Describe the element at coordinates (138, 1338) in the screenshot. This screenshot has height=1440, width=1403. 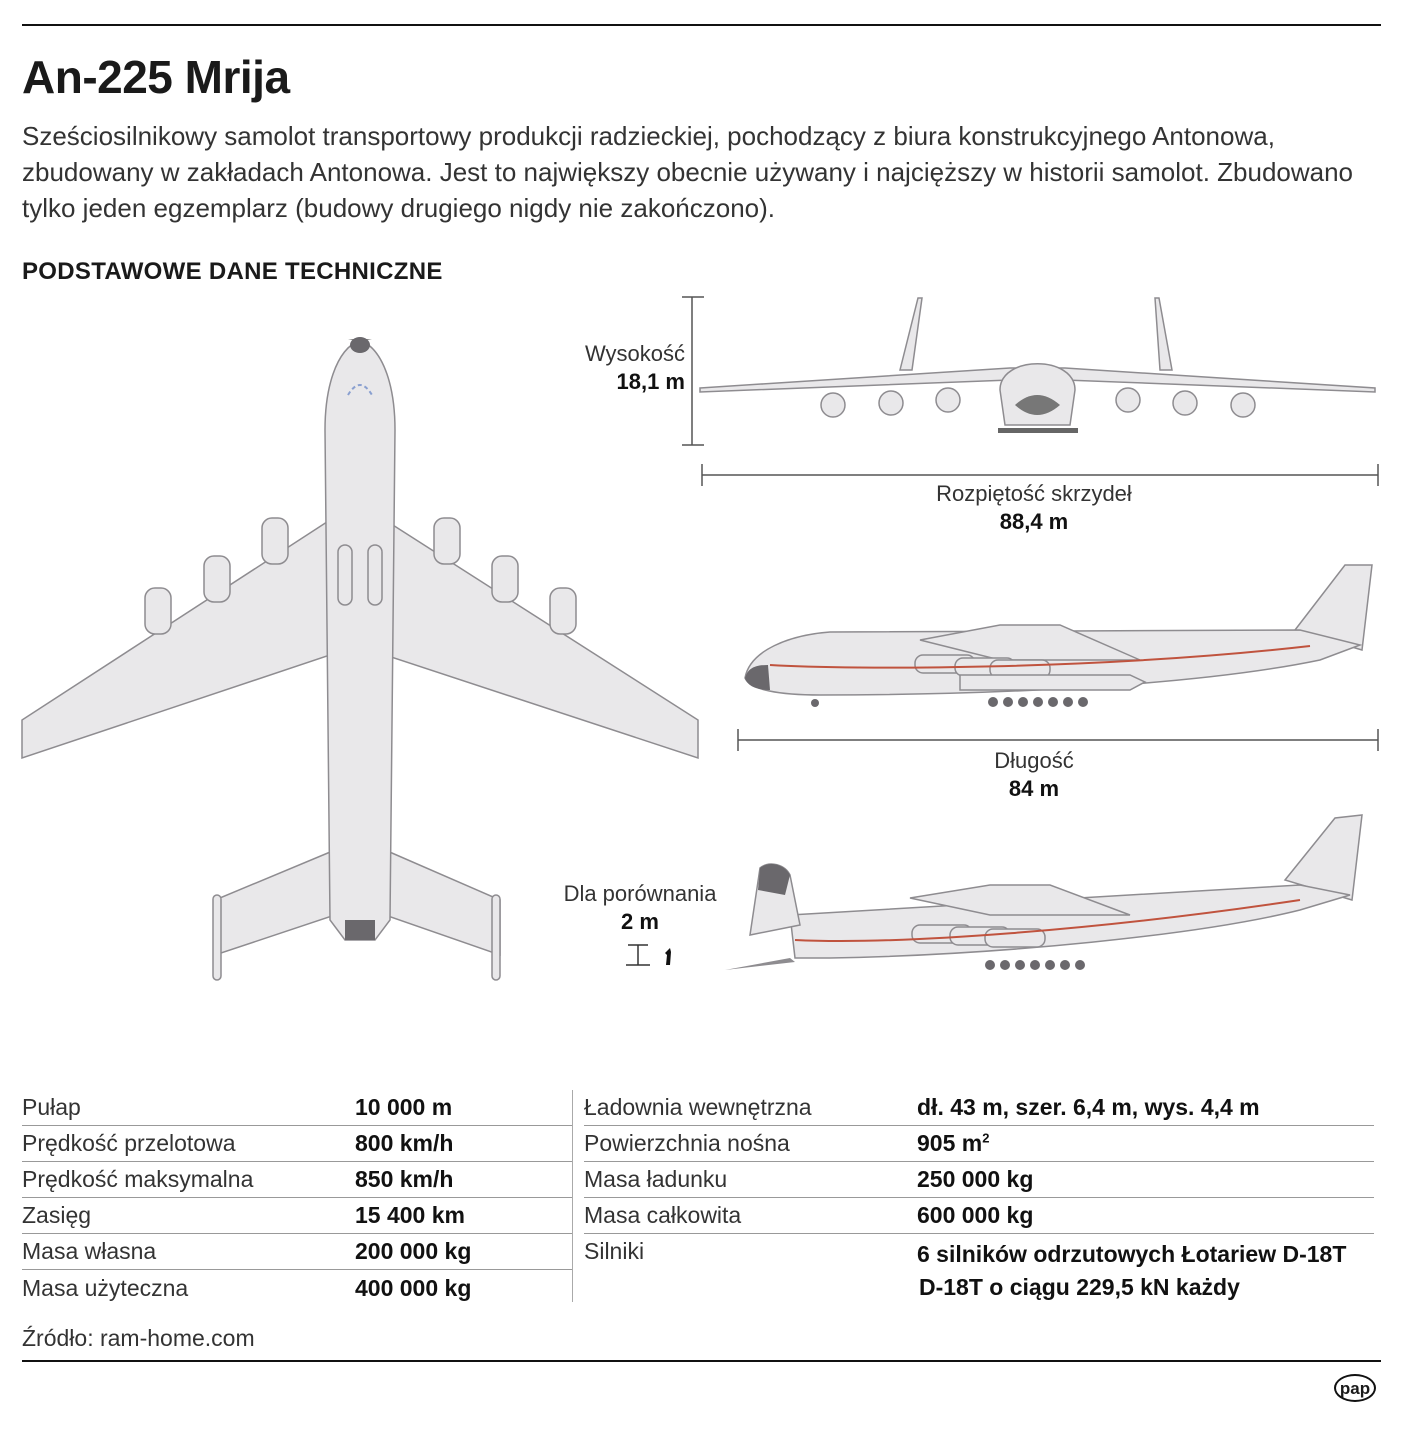
I see `source-note: Źródło: ram-home.com` at that location.